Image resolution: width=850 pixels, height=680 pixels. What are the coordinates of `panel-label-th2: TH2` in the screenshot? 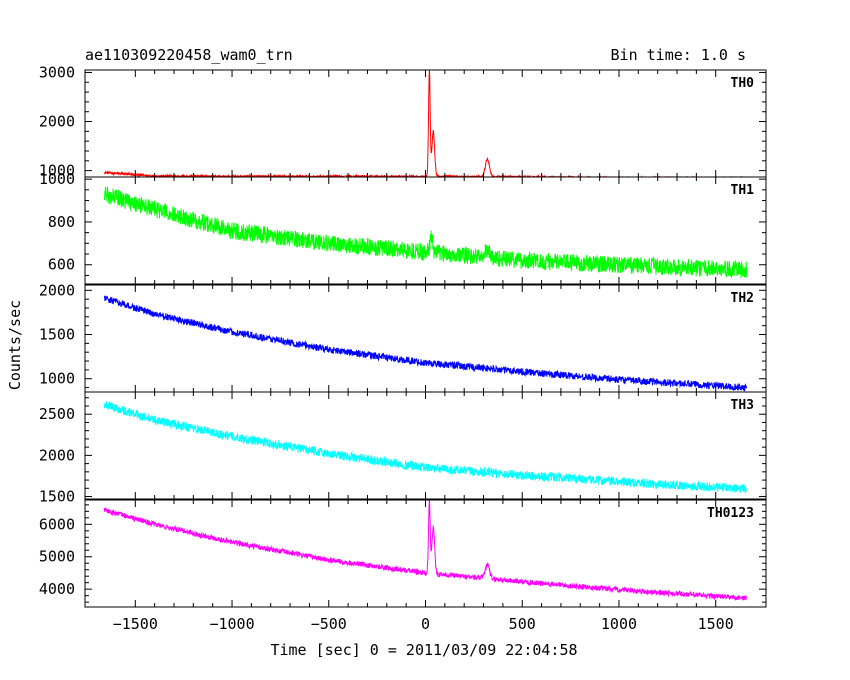 It's located at (742, 298).